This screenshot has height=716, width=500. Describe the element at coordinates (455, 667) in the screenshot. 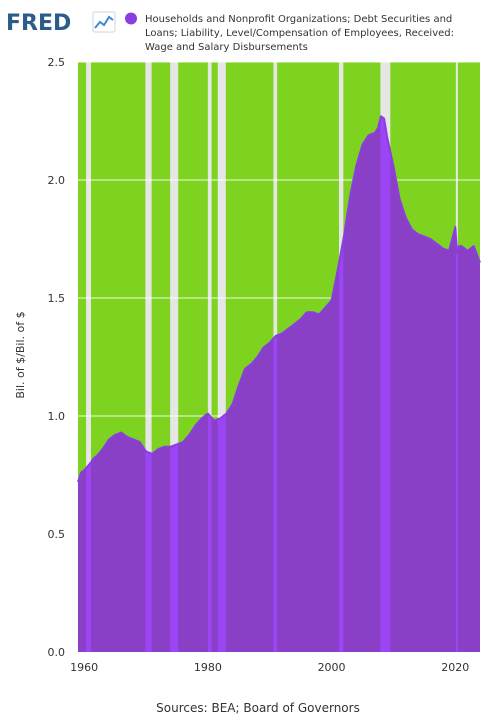

I see `x-tick-label: 2020` at that location.